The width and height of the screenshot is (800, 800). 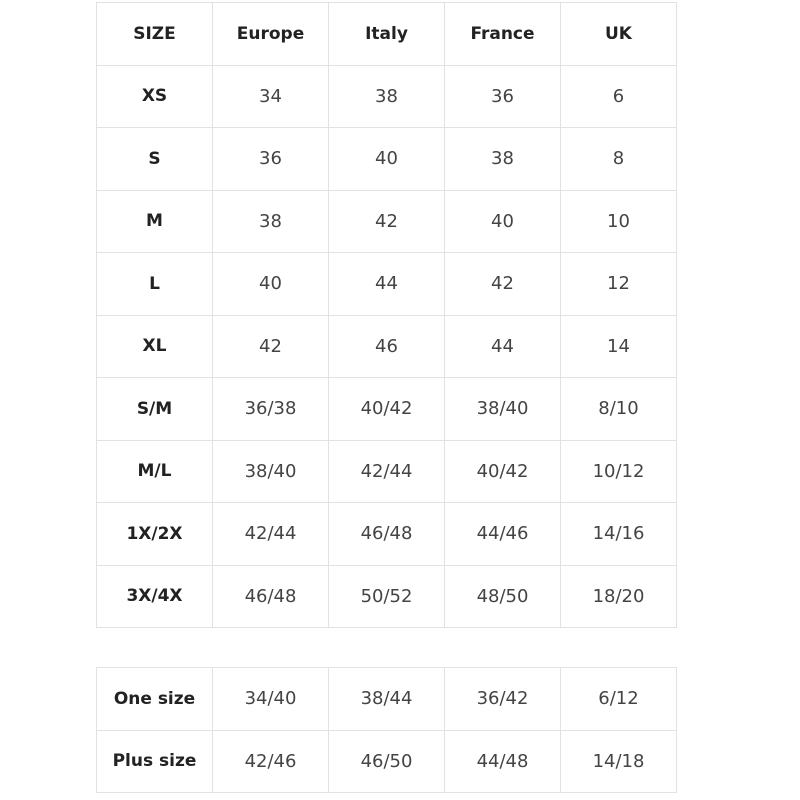 I want to click on size-value-cell: 8/10, so click(x=618, y=409).